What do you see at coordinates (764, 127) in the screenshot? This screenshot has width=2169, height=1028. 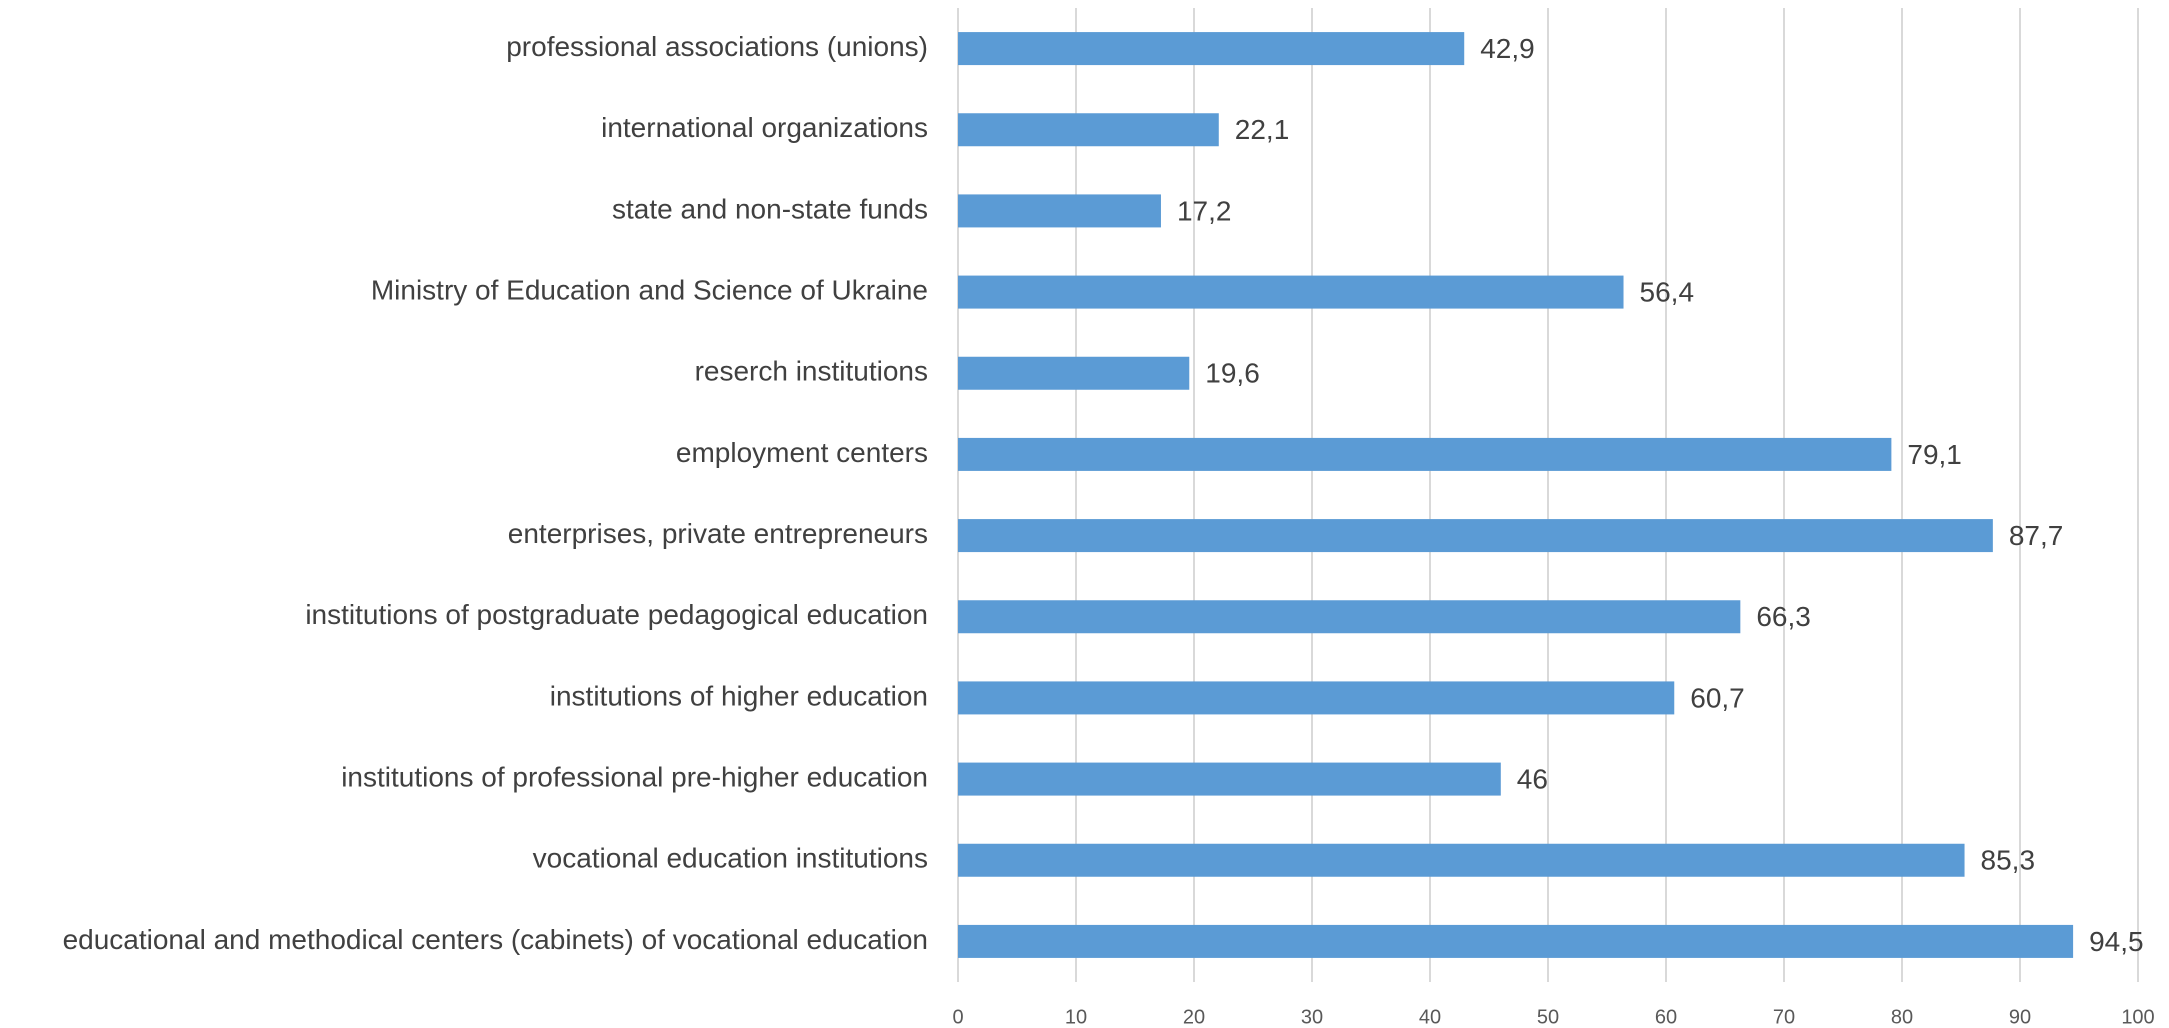 I see `category-label: international organizations` at bounding box center [764, 127].